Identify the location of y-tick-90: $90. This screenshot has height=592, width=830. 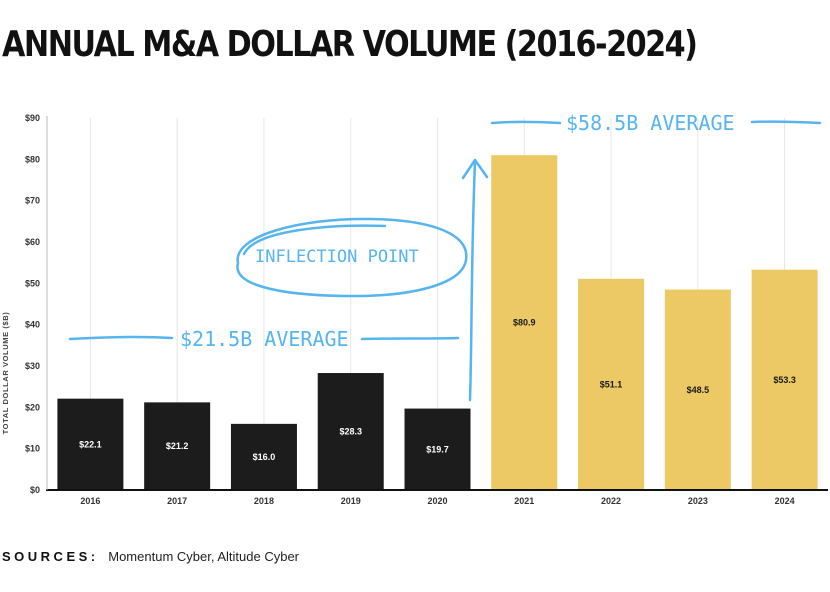
(32, 118).